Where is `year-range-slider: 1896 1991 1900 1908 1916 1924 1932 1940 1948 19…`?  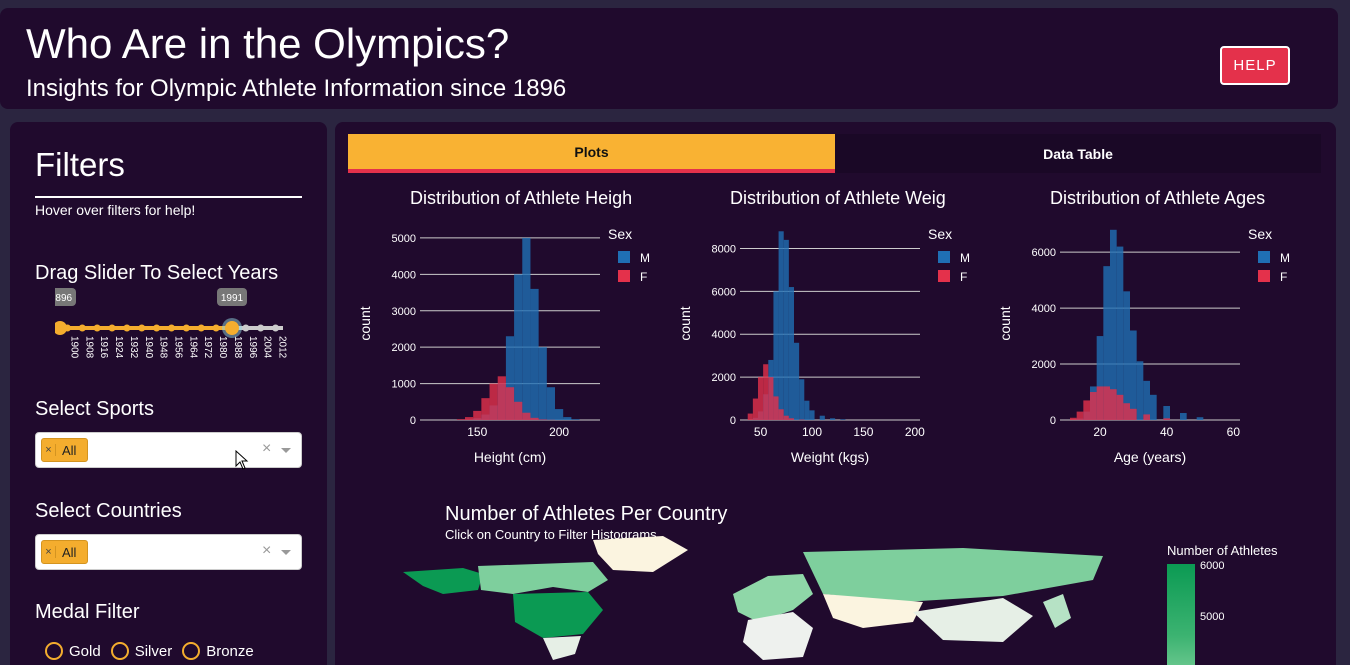
year-range-slider: 1896 1991 1900 1908 1916 1924 1932 1940 1948 19… is located at coordinates (167, 320).